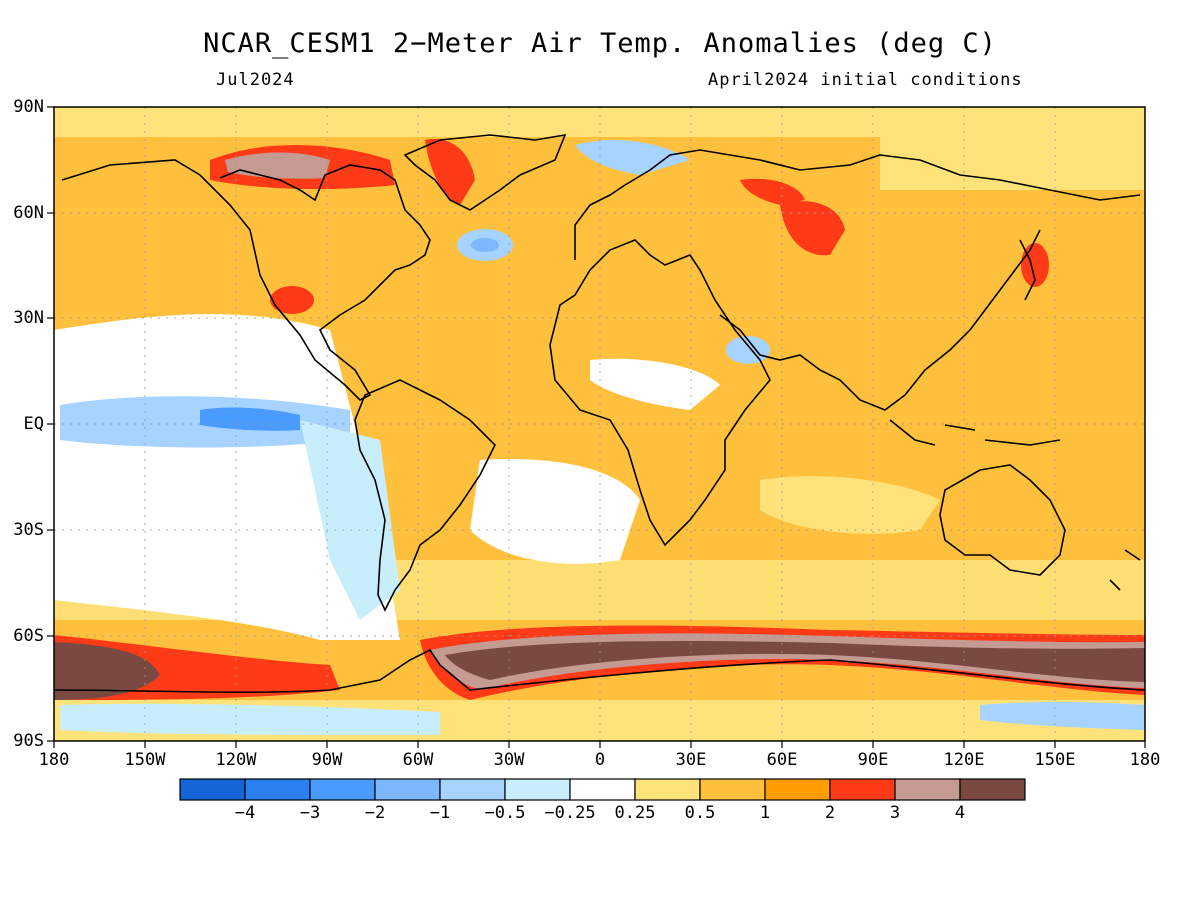 The width and height of the screenshot is (1200, 900). I want to click on colorbar-tick-label: 3, so click(895, 813).